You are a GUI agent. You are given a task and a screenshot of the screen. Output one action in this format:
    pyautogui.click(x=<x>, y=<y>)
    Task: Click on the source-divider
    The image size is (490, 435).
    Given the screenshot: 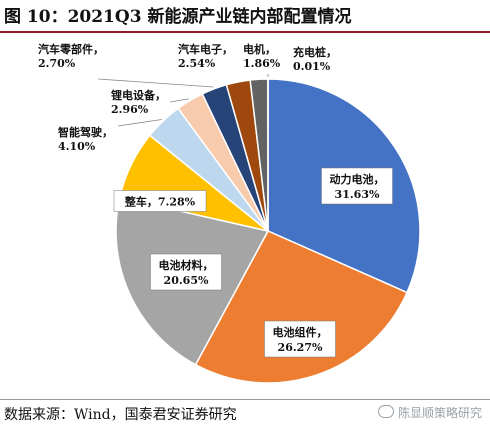 What is the action you would take?
    pyautogui.click(x=245, y=399)
    